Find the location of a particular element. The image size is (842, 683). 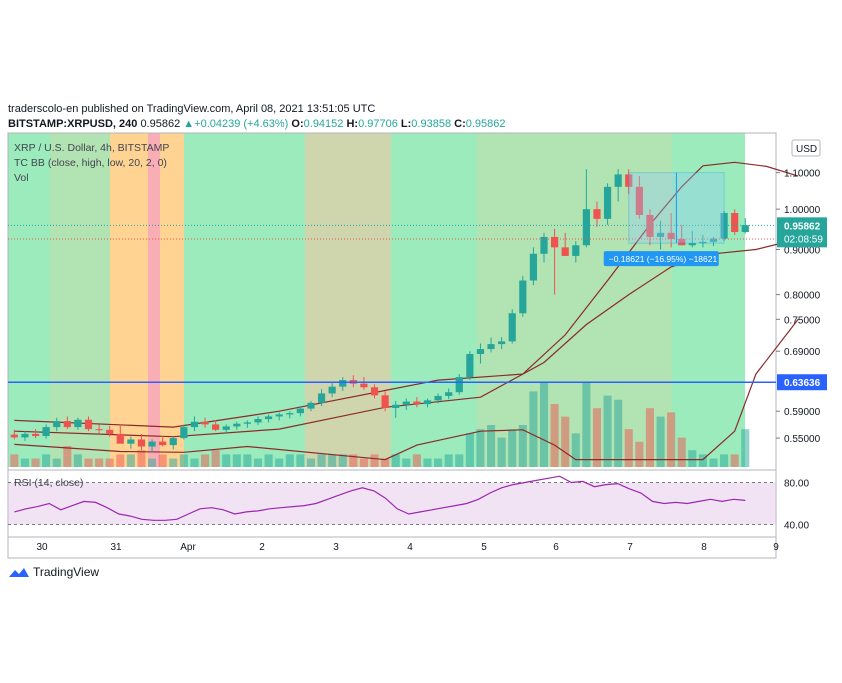

y-tick-label: 0.80000 is located at coordinates (802, 296).